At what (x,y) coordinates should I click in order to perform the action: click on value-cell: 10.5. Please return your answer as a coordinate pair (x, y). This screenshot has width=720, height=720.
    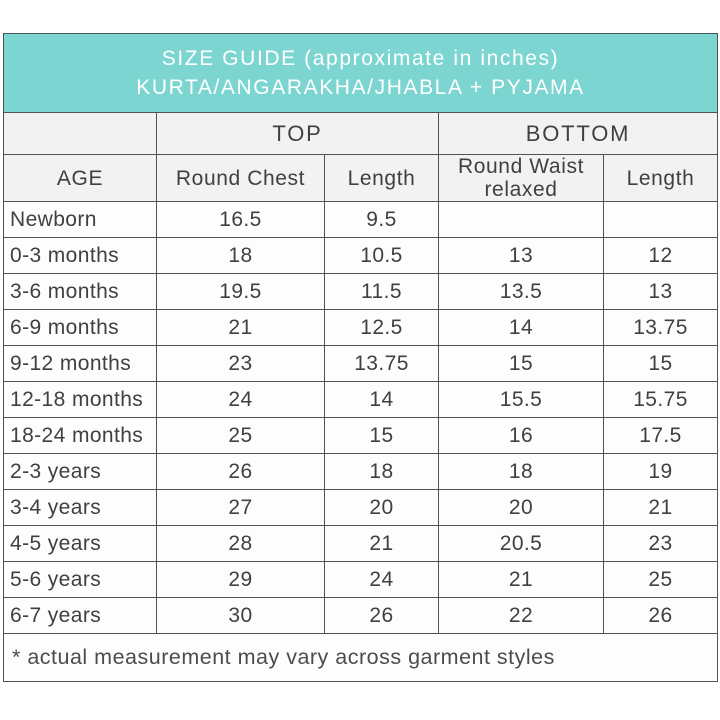
    Looking at the image, I should click on (381, 255).